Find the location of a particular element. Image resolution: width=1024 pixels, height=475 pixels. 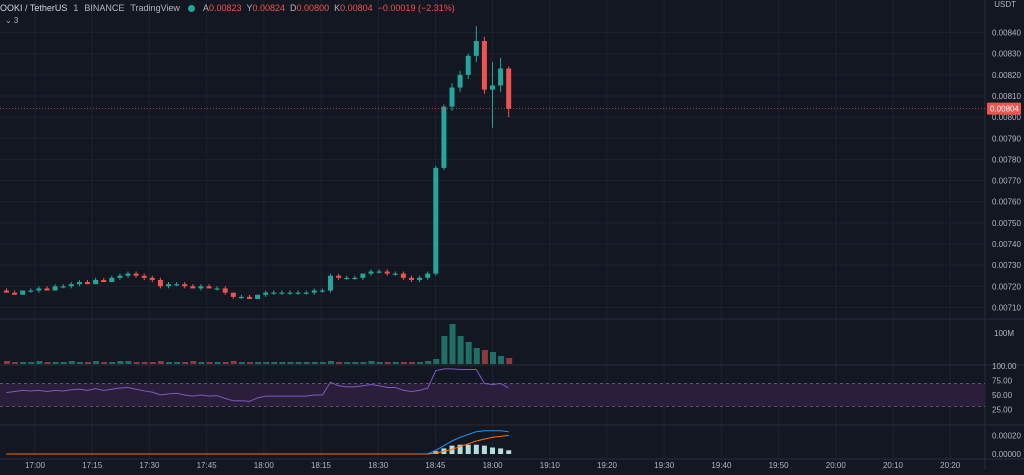

price-tick-label: 0.00740 is located at coordinates (1006, 244).